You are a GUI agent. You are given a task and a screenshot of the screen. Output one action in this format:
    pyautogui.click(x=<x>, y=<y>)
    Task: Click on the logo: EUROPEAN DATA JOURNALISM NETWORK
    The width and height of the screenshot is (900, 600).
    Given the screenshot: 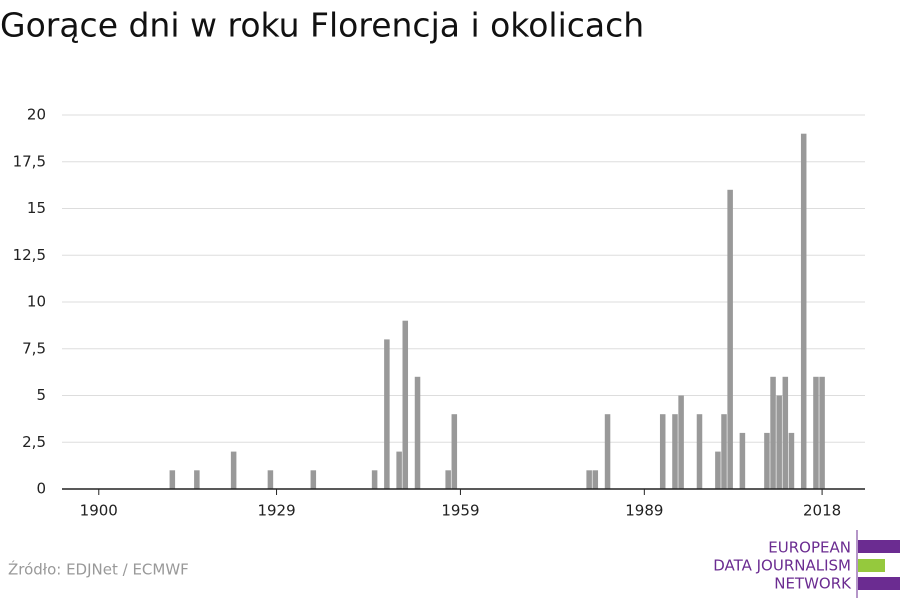 What is the action you would take?
    pyautogui.click(x=806, y=564)
    